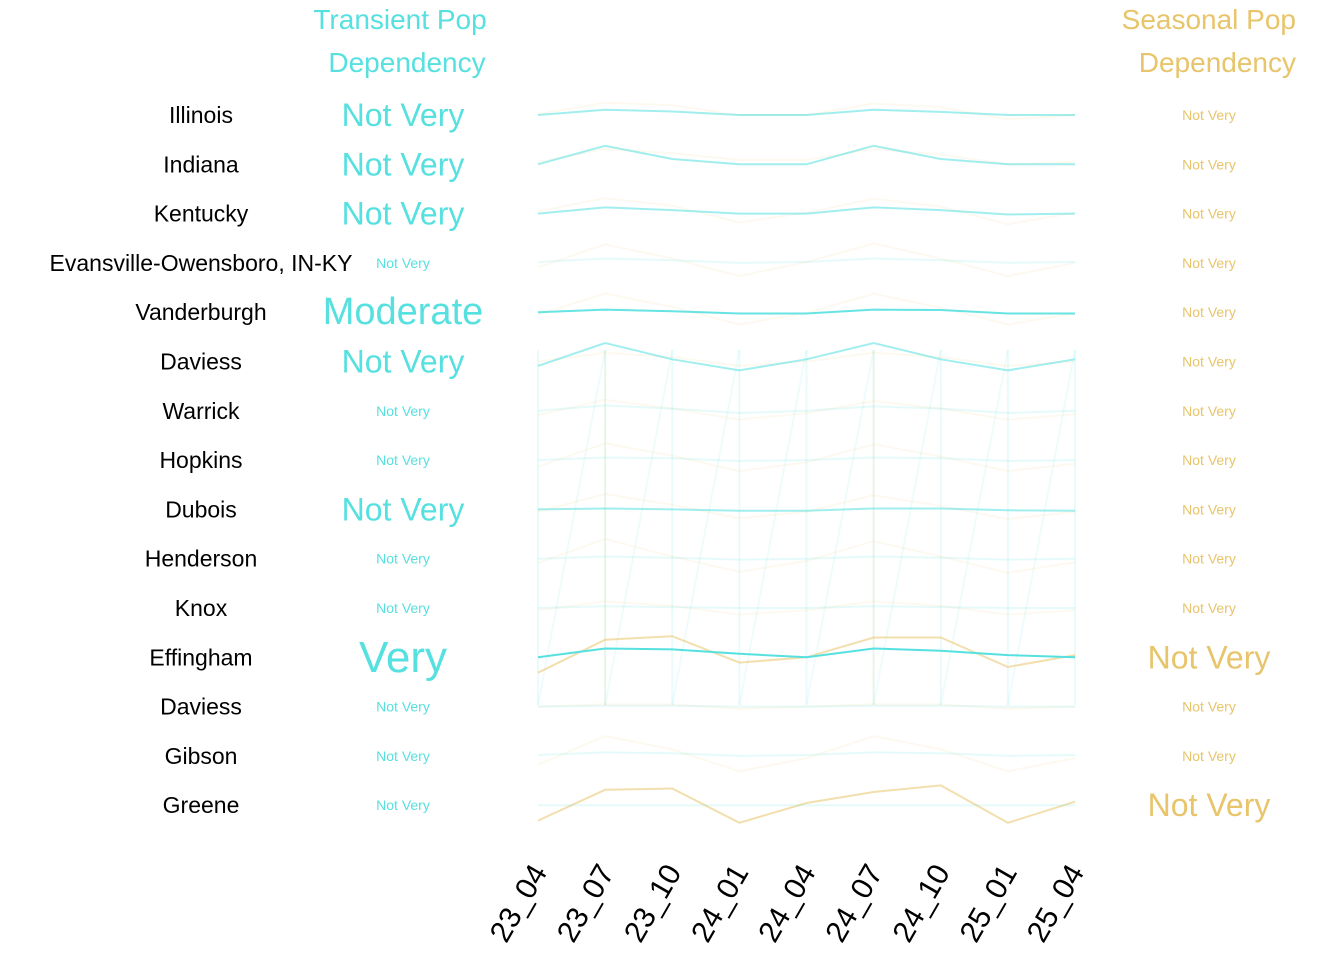 This screenshot has width=1344, height=960. What do you see at coordinates (201, 164) in the screenshot?
I see `region-label-1: Indiana` at bounding box center [201, 164].